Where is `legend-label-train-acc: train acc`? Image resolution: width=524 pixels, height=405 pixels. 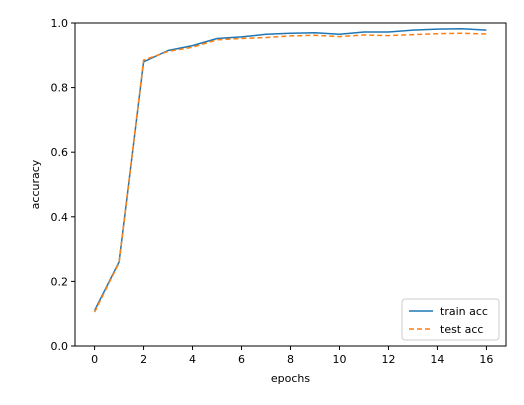
legend-label-train-acc: train acc is located at coordinates (464, 311).